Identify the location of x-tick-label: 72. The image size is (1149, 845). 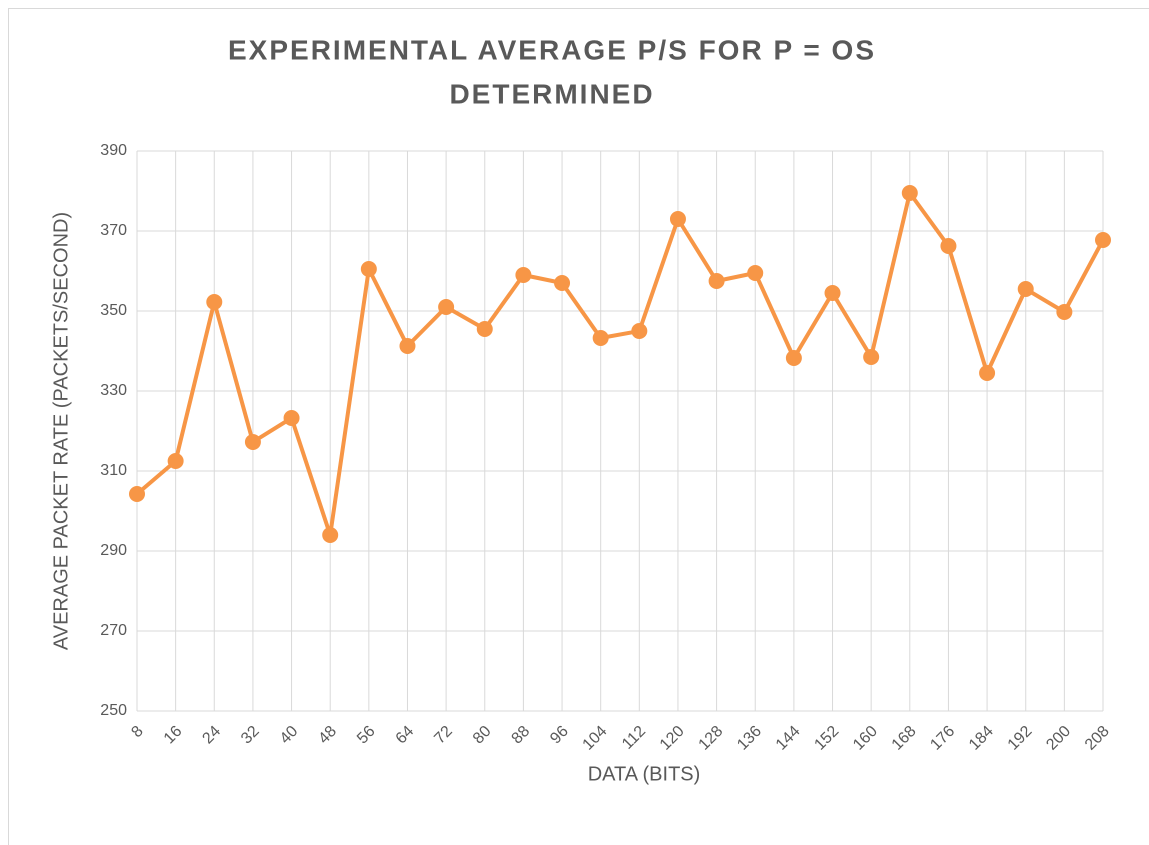
(443, 735).